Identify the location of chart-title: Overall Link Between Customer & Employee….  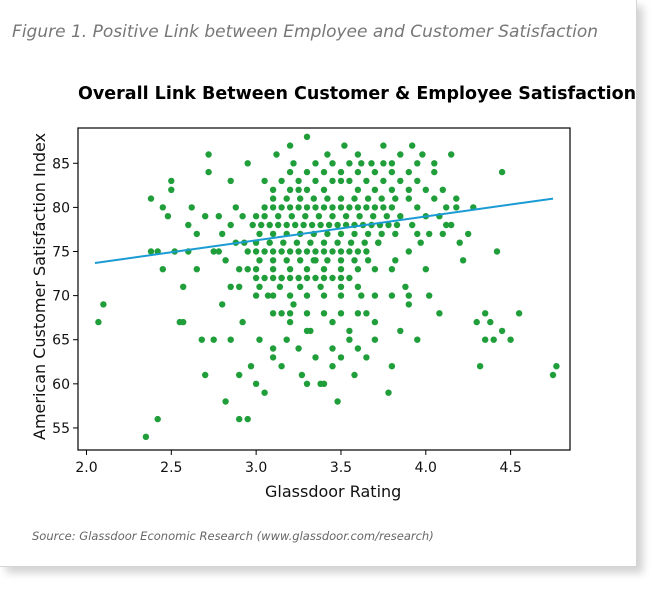
(357, 94).